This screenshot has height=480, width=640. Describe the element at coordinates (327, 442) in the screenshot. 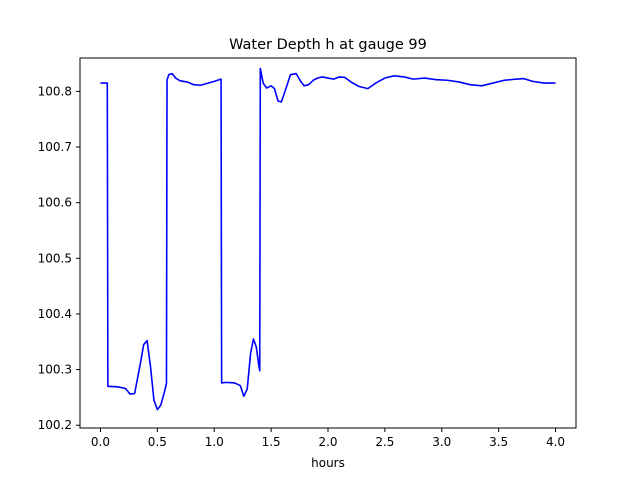

I see `x-tick-label: 2.0` at that location.